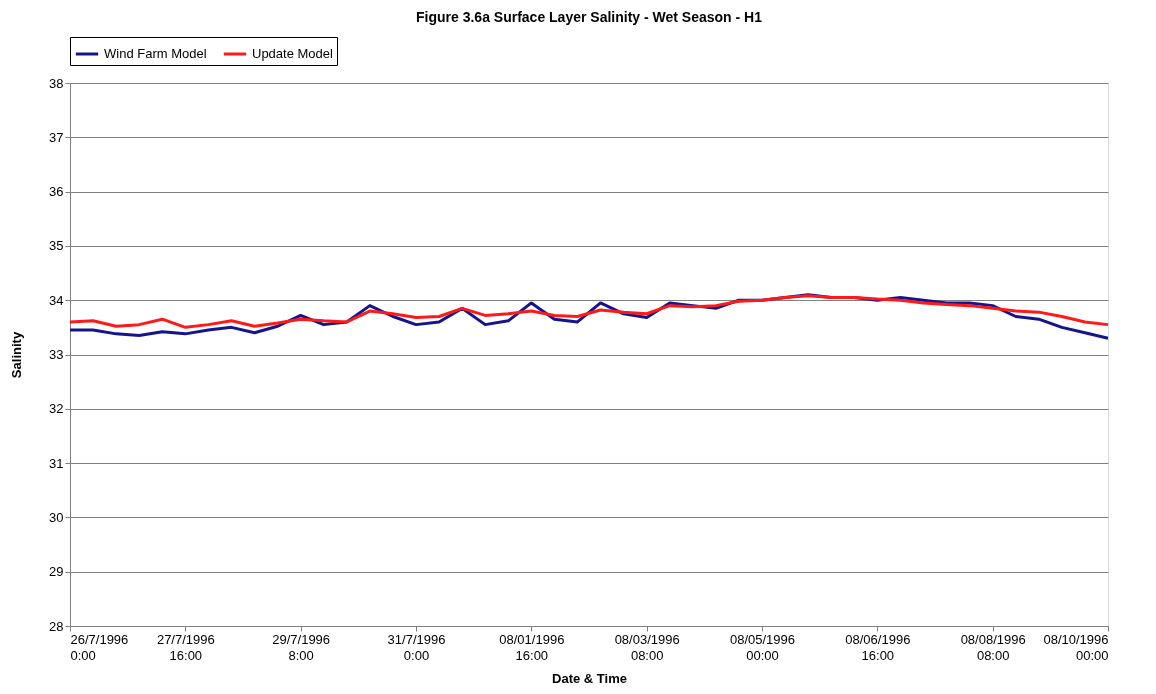 This screenshot has width=1156, height=694. Describe the element at coordinates (589, 16) in the screenshot. I see `chart-title: Figure 3.6a Surface Layer Salinity - Wet Season - H1` at that location.